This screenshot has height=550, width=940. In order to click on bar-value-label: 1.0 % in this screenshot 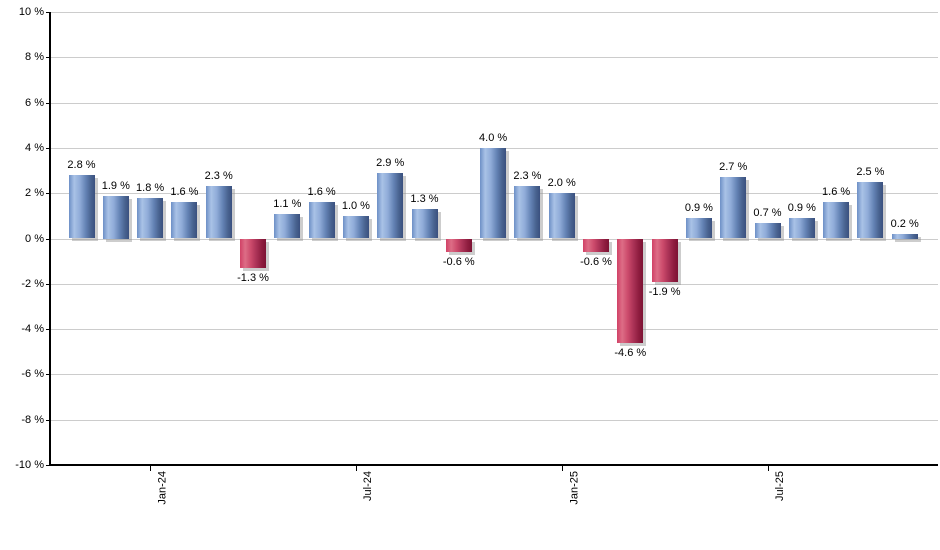, I will do `click(355, 205)`.